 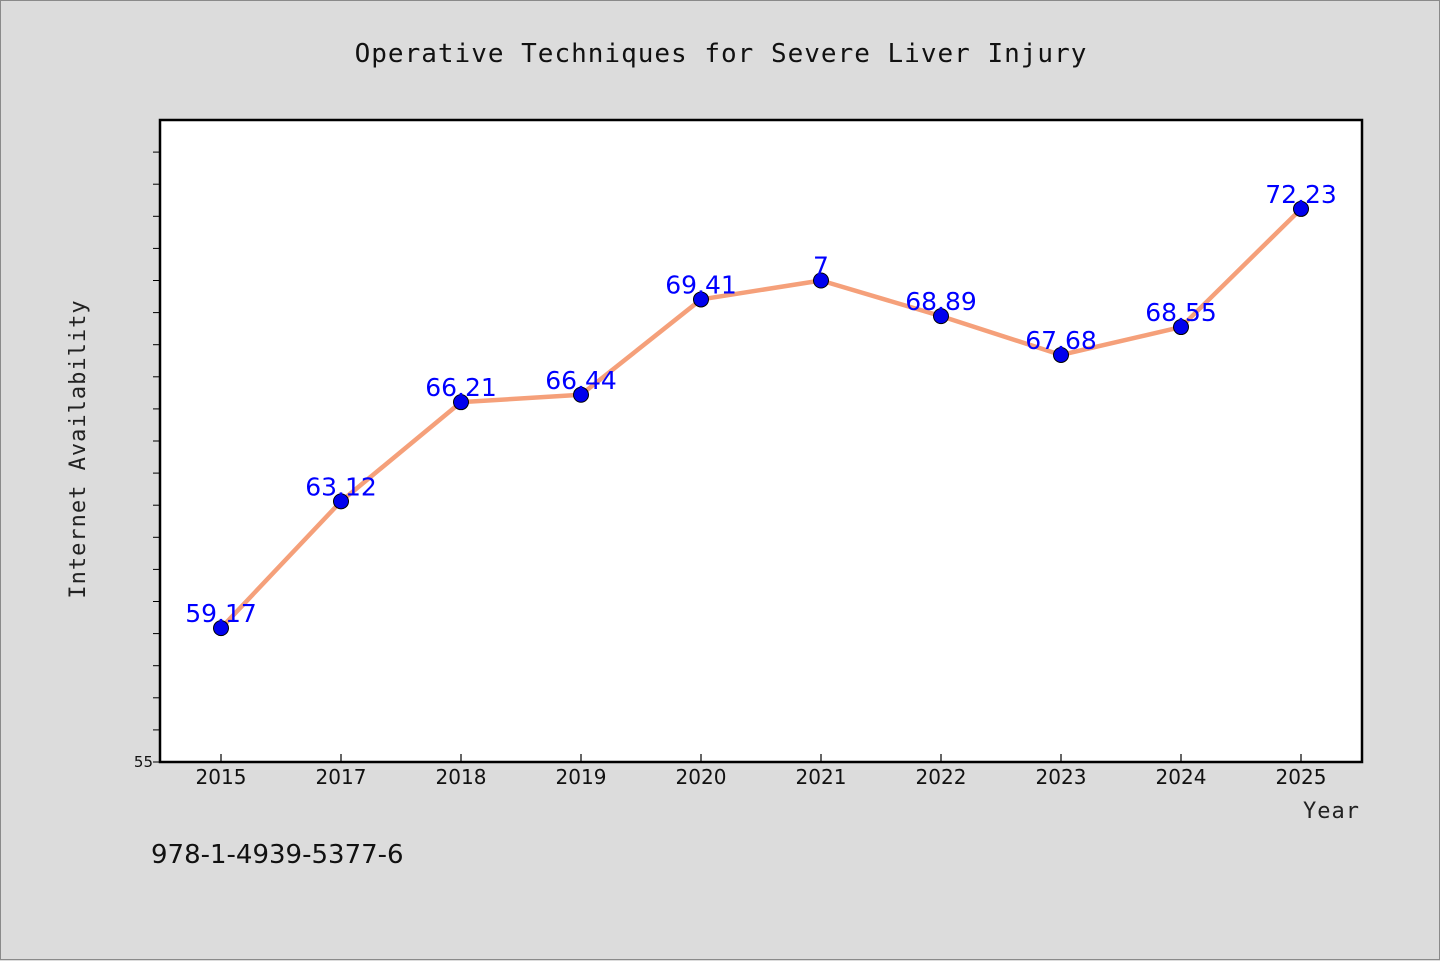 I want to click on x-axis-label: Year, so click(x=1331, y=811).